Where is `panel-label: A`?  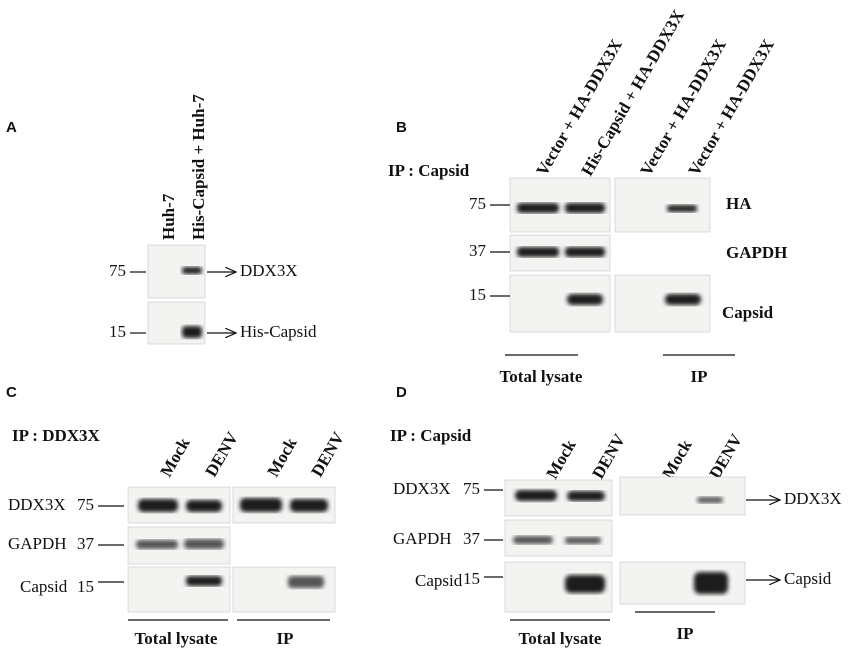
panel-label: A is located at coordinates (11, 127).